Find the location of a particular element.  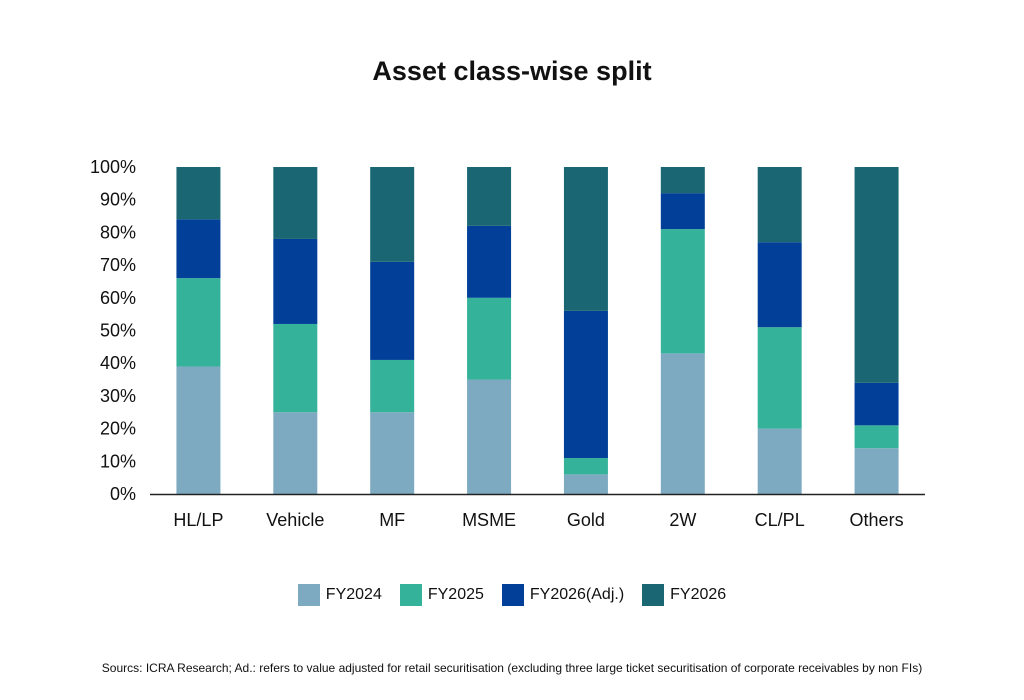

y-tick-label: 90% is located at coordinates (118, 200).